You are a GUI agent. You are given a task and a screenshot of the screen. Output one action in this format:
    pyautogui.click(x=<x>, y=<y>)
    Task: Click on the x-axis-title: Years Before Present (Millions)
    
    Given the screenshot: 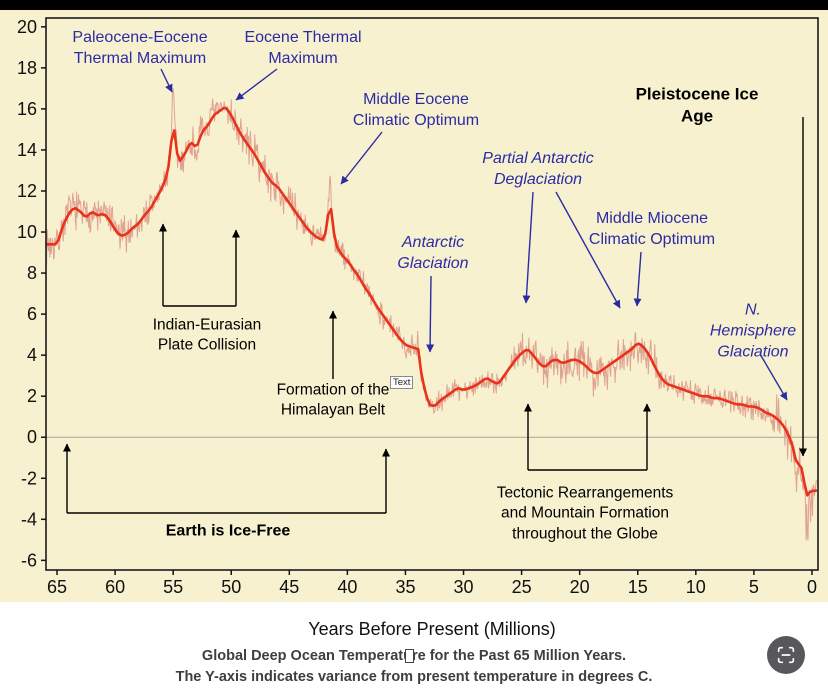 What is the action you would take?
    pyautogui.click(x=432, y=629)
    